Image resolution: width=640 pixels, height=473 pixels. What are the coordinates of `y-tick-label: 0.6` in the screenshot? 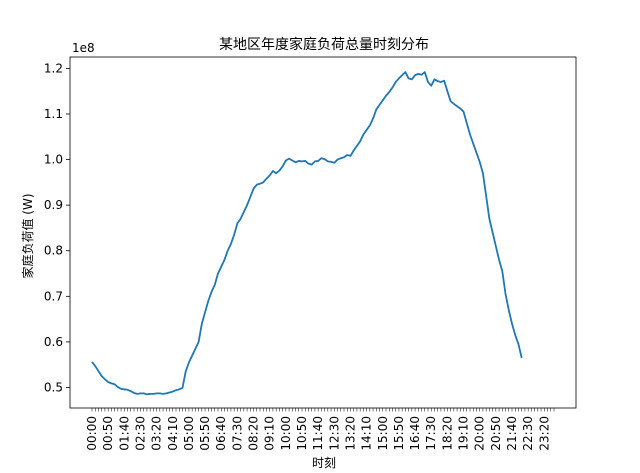 It's located at (53, 342).